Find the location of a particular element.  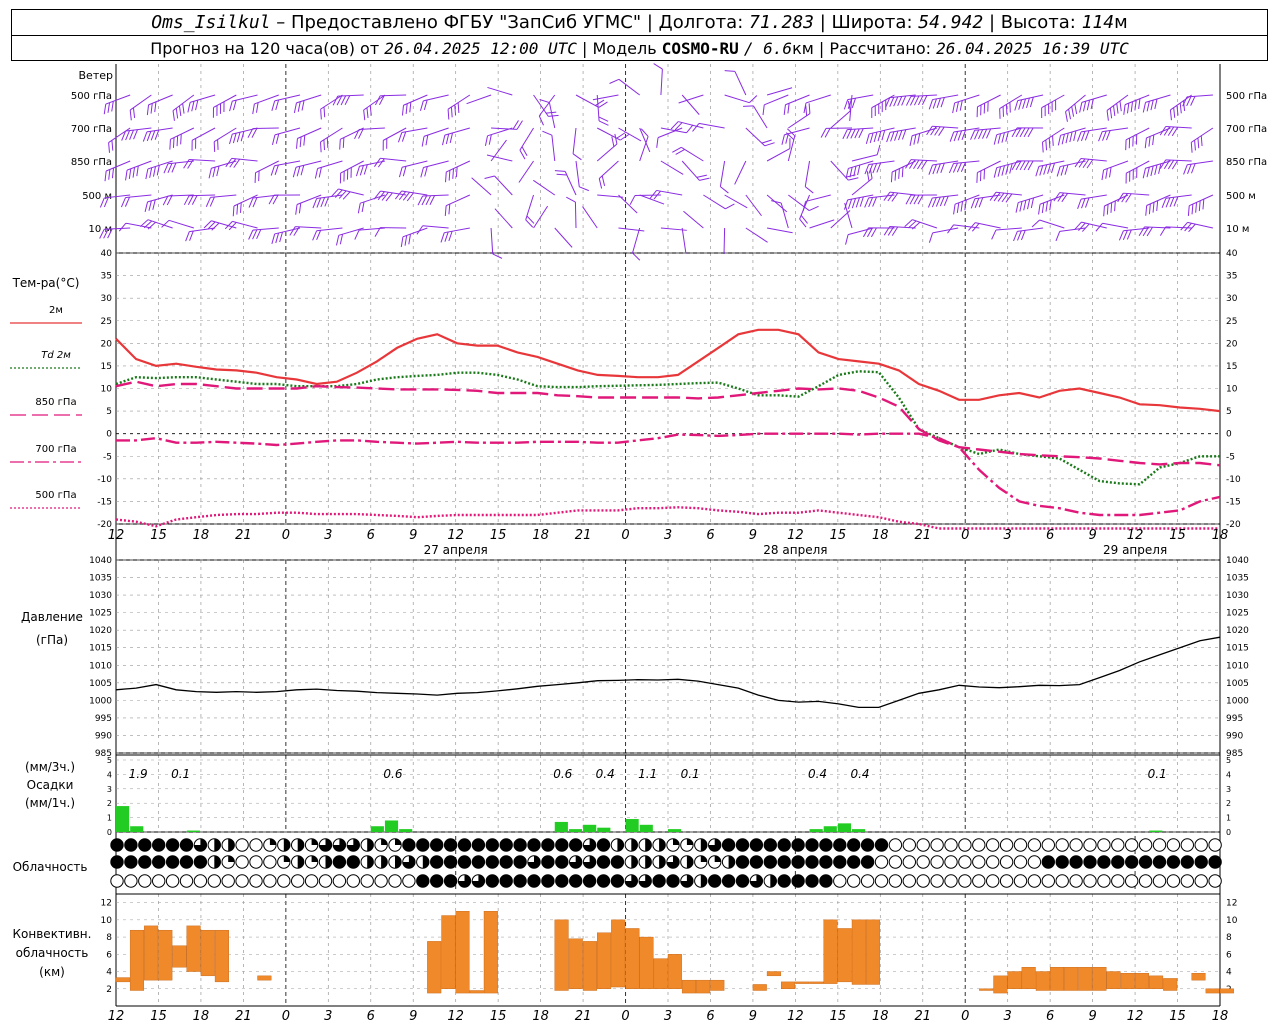

precip-axis-label: (мм/3ч.) is located at coordinates (50, 767).